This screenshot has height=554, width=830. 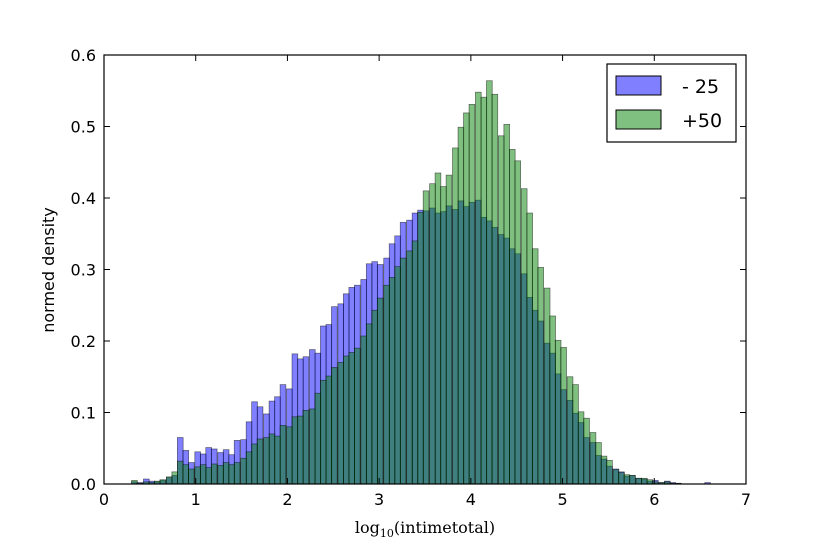 What do you see at coordinates (48, 270) in the screenshot?
I see `y-axis-label: normed density` at bounding box center [48, 270].